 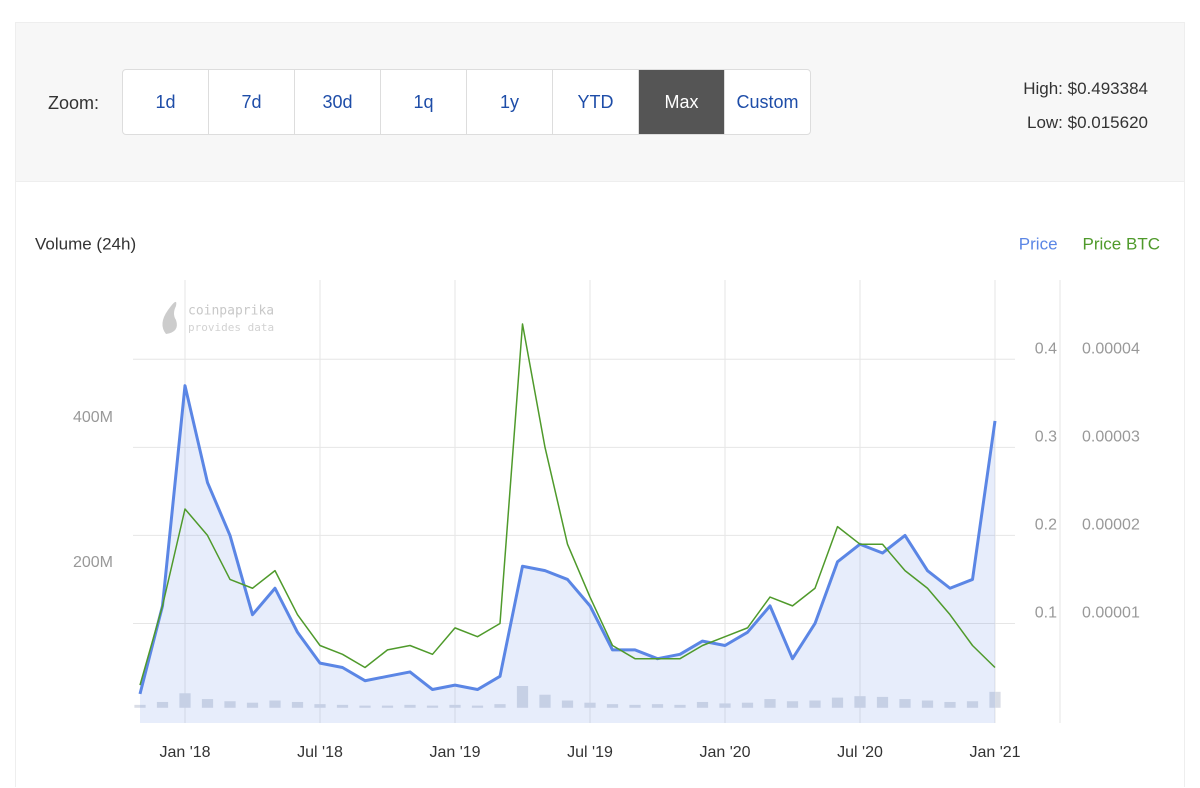 I want to click on zoom-button: 1d, so click(x=166, y=102).